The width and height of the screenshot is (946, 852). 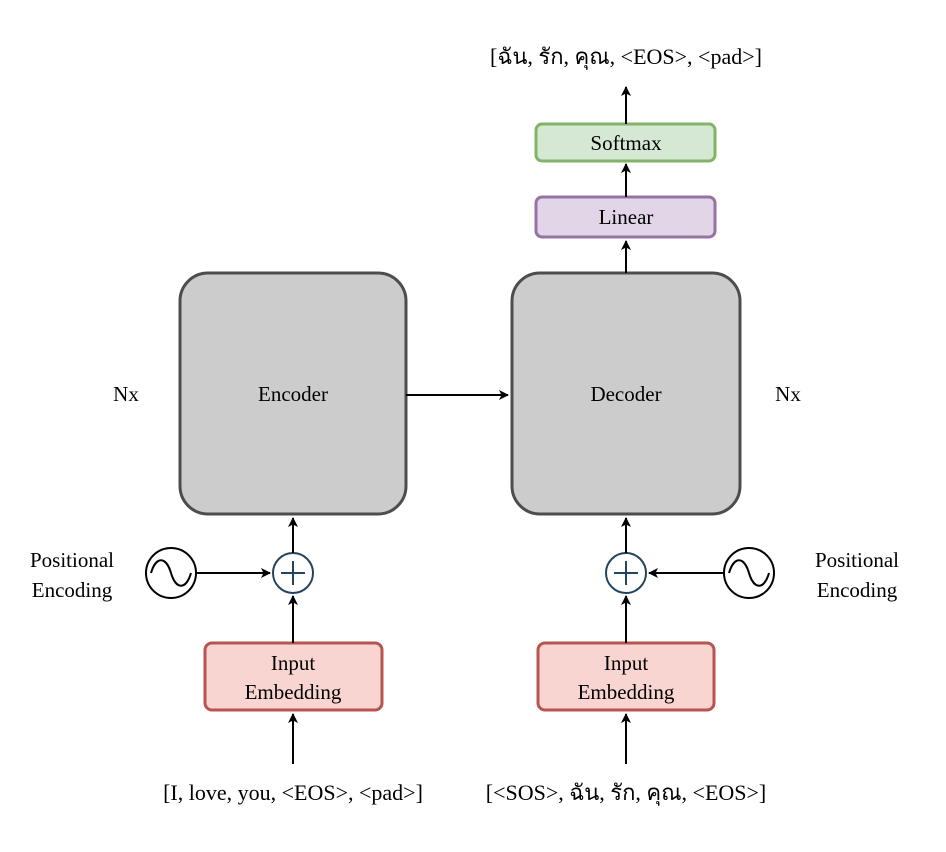 I want to click on decoder-adder, so click(x=626, y=573).